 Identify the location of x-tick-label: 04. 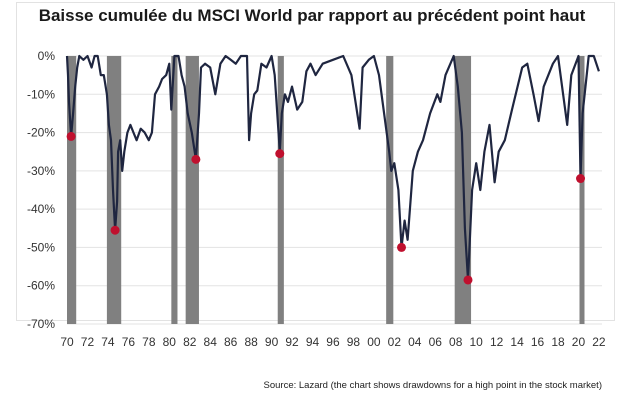
(415, 342).